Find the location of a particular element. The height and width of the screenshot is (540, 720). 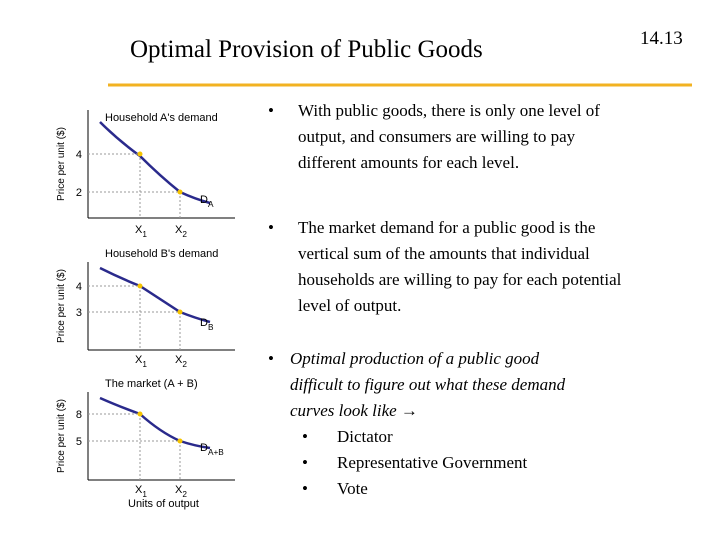

curve-label: DB is located at coordinates (207, 324).